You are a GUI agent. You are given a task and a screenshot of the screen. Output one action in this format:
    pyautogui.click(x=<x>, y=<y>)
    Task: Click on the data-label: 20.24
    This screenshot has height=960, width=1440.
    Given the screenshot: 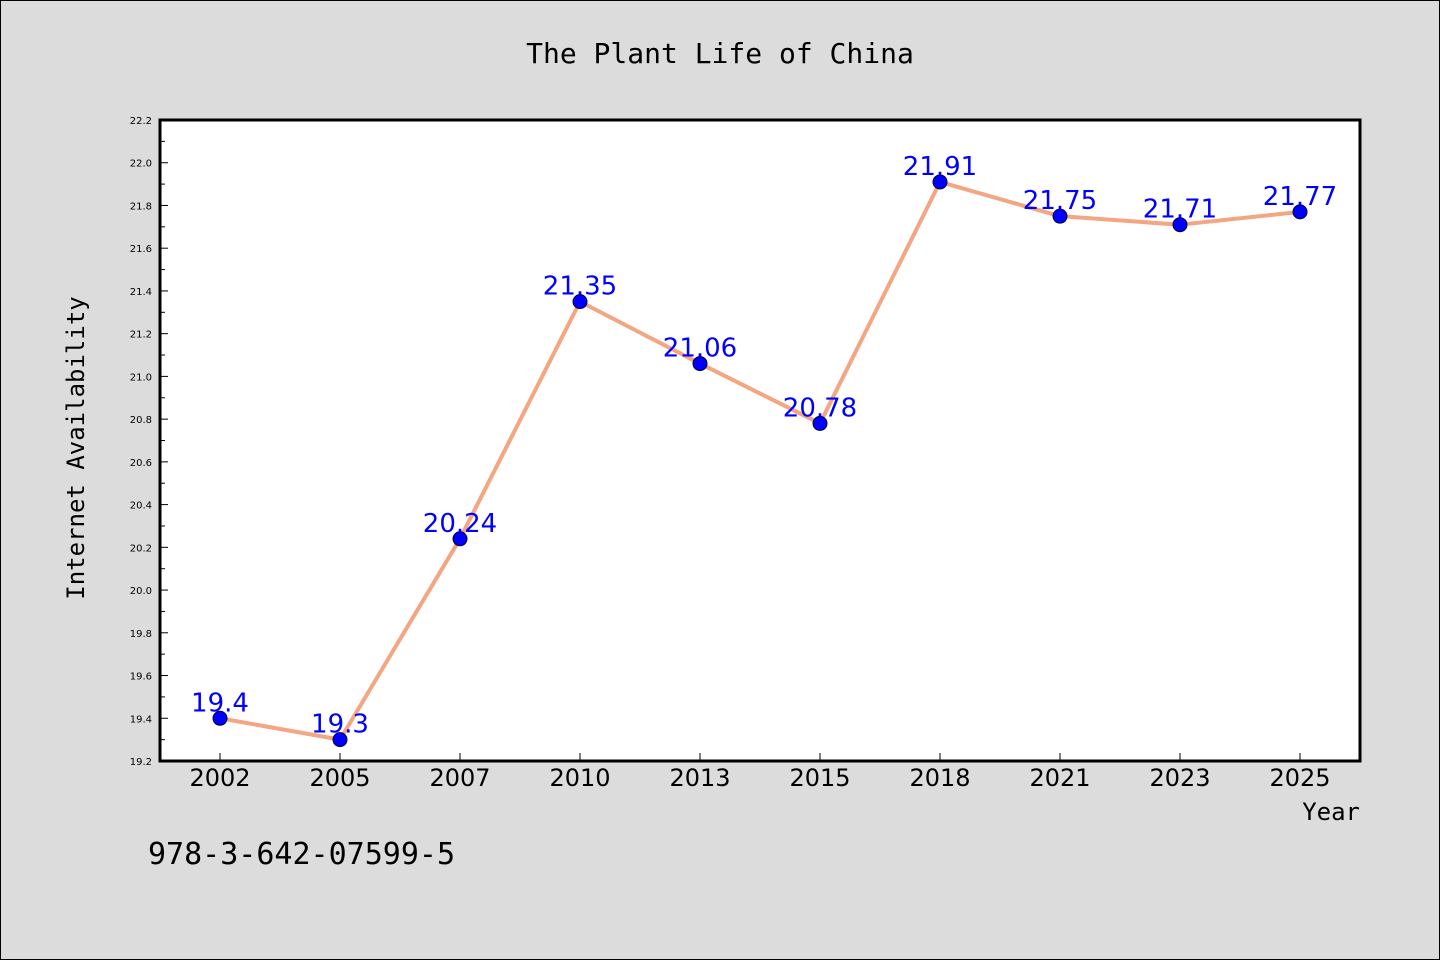 What is the action you would take?
    pyautogui.click(x=460, y=524)
    